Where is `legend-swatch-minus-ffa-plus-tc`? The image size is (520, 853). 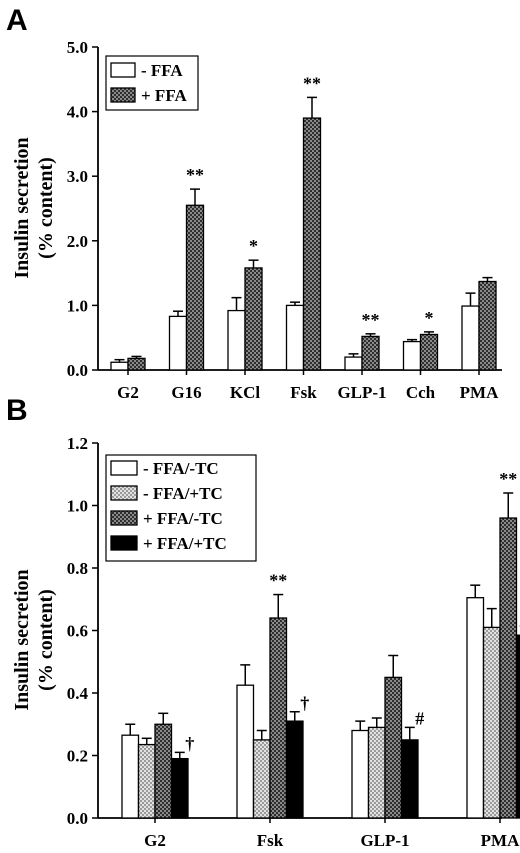
legend-swatch-minus-ffa-plus-tc is located at coordinates (124, 493).